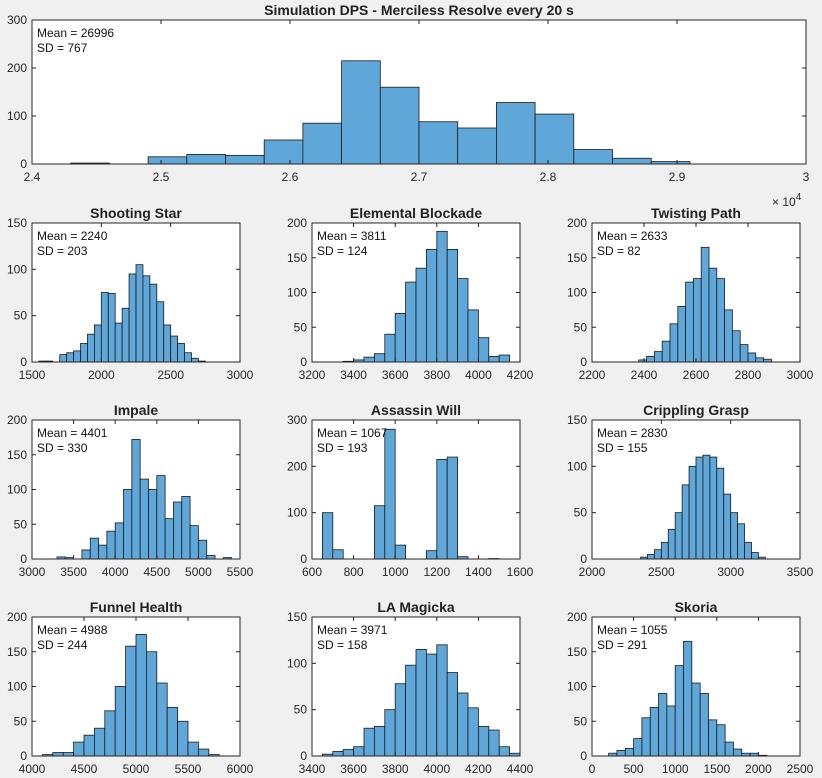 This screenshot has width=822, height=778. Describe the element at coordinates (787, 200) in the screenshot. I see `x-axis-exponent: × 10⁴` at that location.